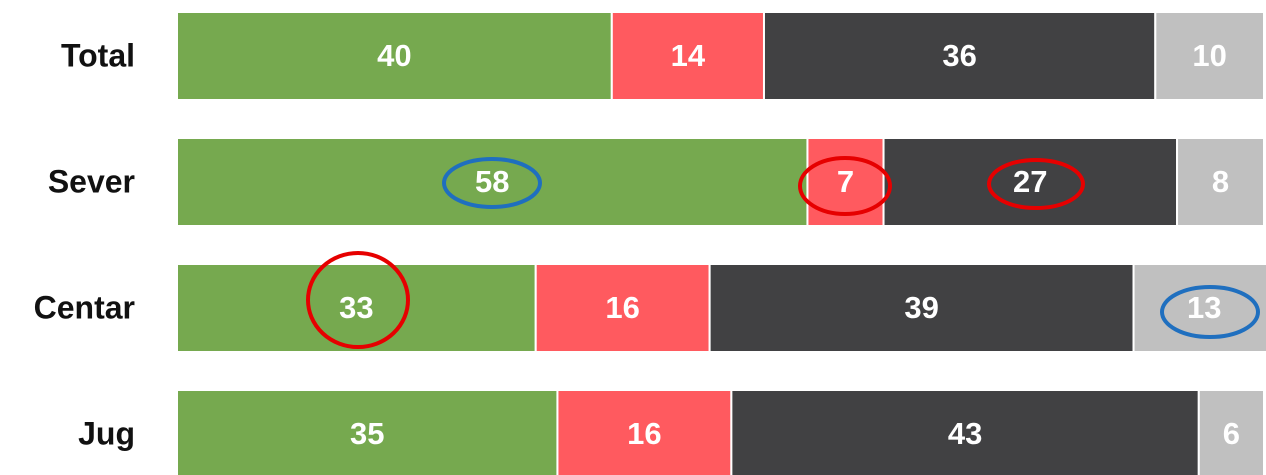  I want to click on value-label: 58, so click(492, 181).